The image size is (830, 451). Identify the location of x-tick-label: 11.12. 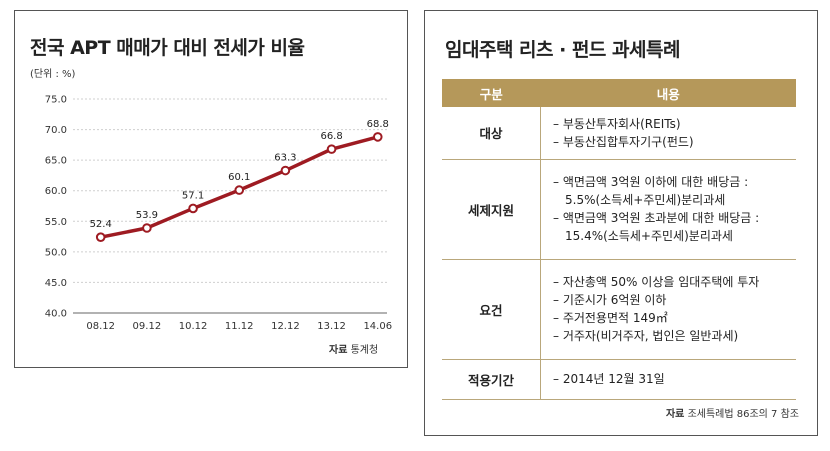
(239, 326).